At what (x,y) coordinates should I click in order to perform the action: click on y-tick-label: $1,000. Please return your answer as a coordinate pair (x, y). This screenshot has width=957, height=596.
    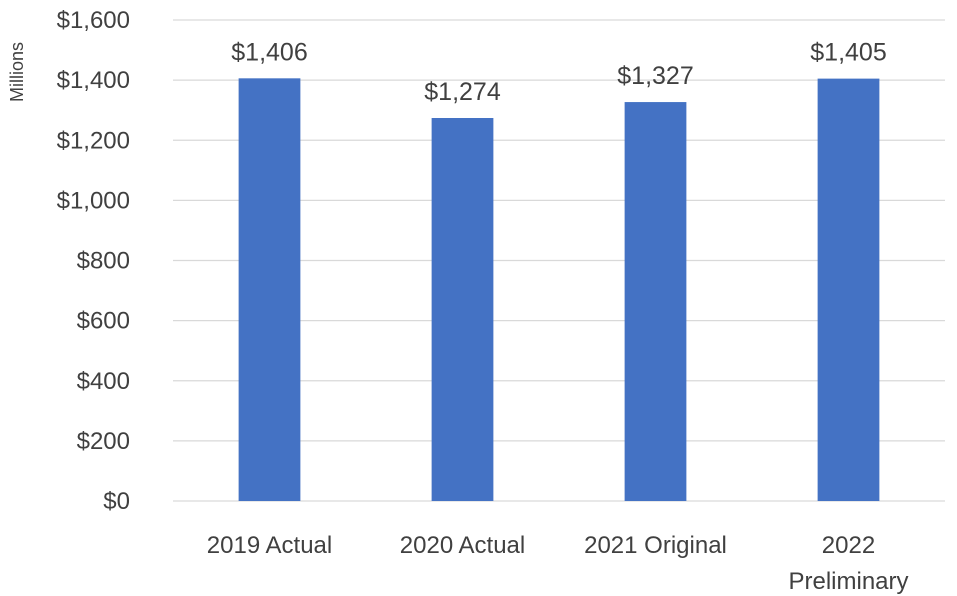
    Looking at the image, I should click on (93, 200).